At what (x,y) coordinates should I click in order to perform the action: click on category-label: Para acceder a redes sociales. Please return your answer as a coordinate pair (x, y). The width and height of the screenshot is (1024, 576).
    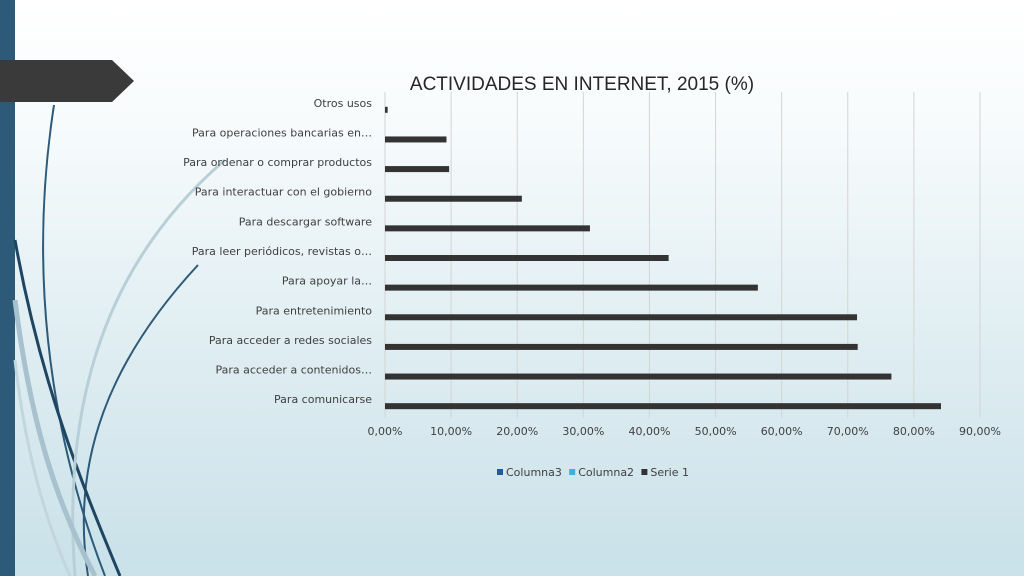
    Looking at the image, I should click on (290, 340).